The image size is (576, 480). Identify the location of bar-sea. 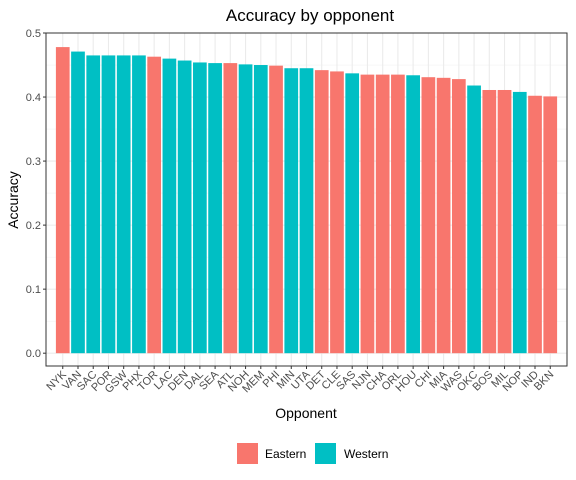
(215, 208).